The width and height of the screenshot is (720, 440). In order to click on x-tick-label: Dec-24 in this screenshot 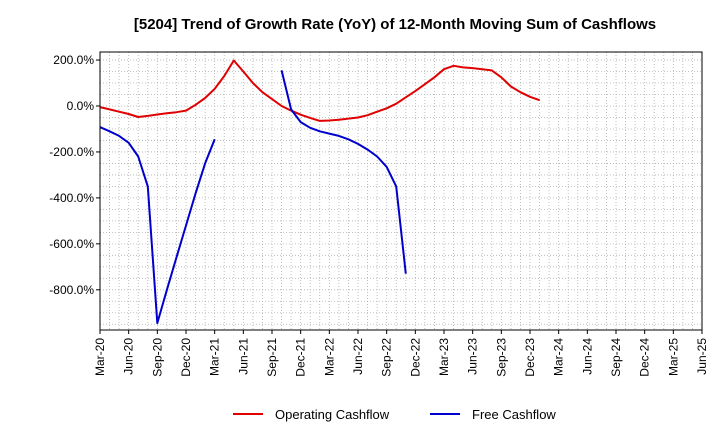, I will do `click(645, 357)`.